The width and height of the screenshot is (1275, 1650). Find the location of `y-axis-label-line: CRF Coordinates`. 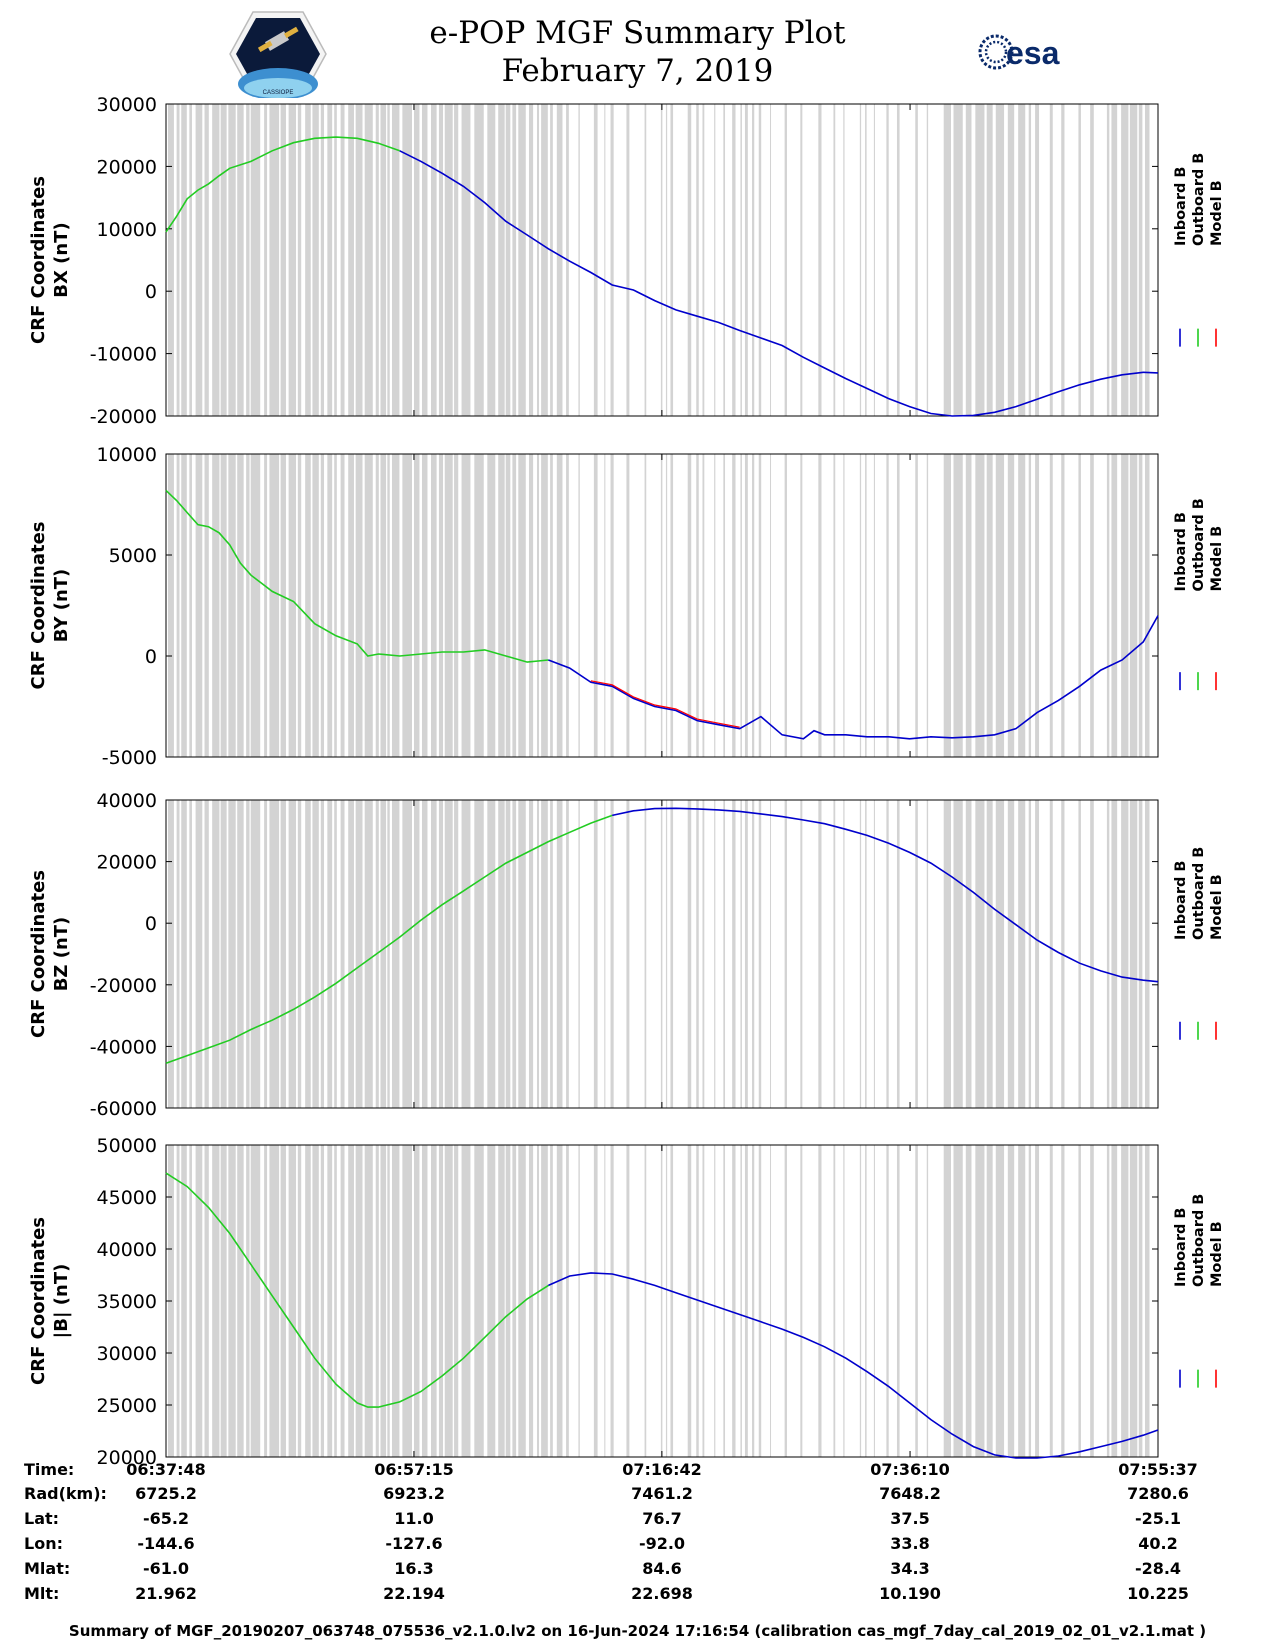

y-axis-label-line: CRF Coordinates is located at coordinates (38, 954).